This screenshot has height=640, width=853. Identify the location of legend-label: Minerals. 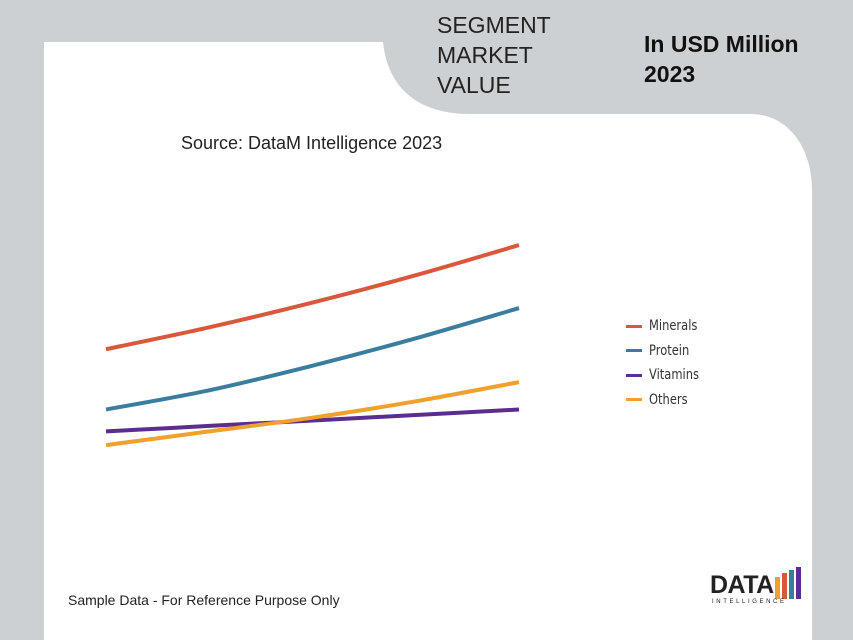
(673, 326).